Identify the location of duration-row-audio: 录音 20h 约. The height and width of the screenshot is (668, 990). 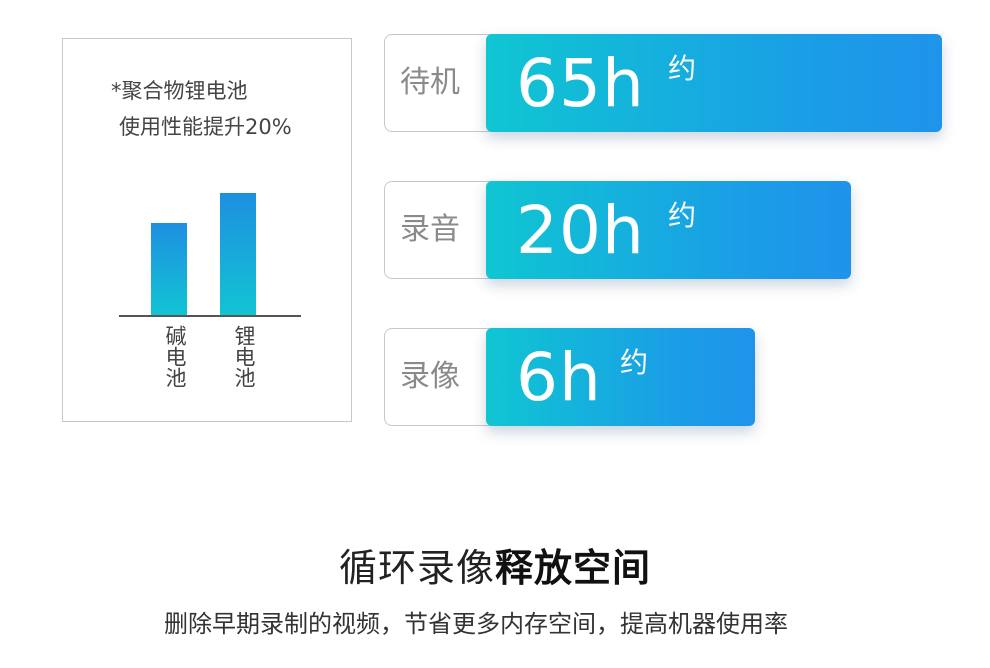
(664, 230).